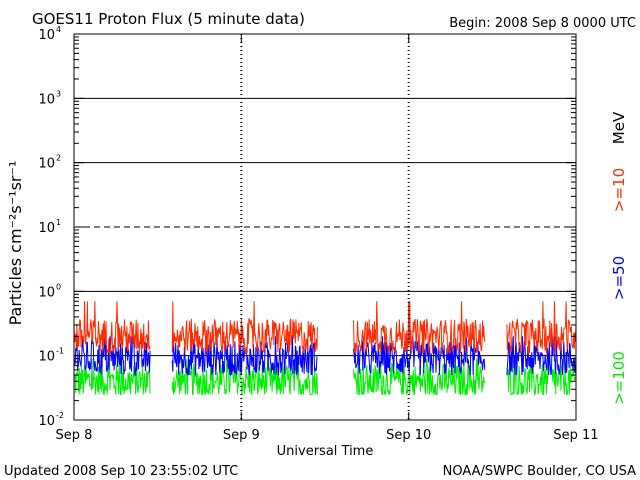  I want to click on y-tick-exponent: 2, so click(58, 158).